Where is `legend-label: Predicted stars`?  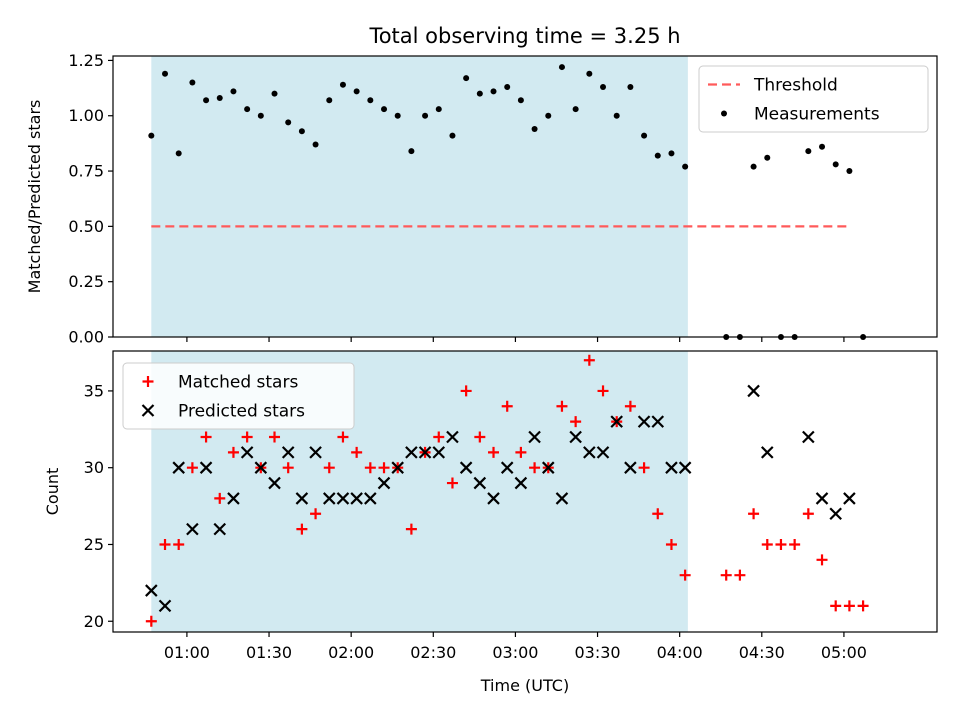
legend-label: Predicted stars is located at coordinates (241, 412).